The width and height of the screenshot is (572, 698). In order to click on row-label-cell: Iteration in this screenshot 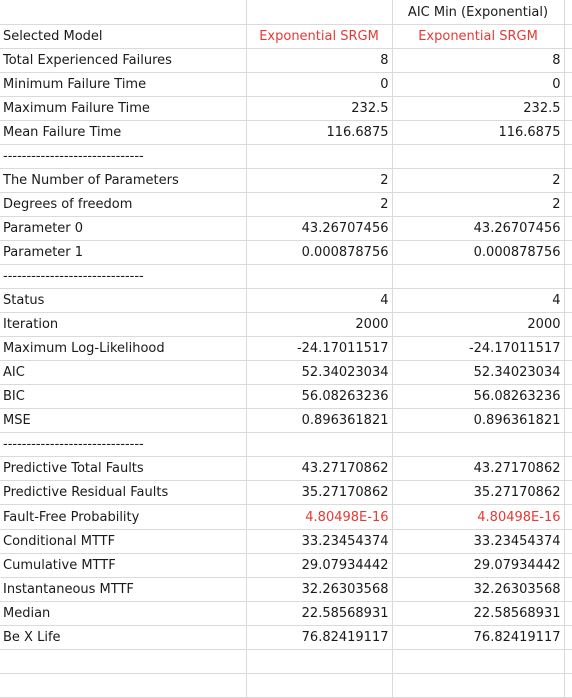, I will do `click(123, 325)`.